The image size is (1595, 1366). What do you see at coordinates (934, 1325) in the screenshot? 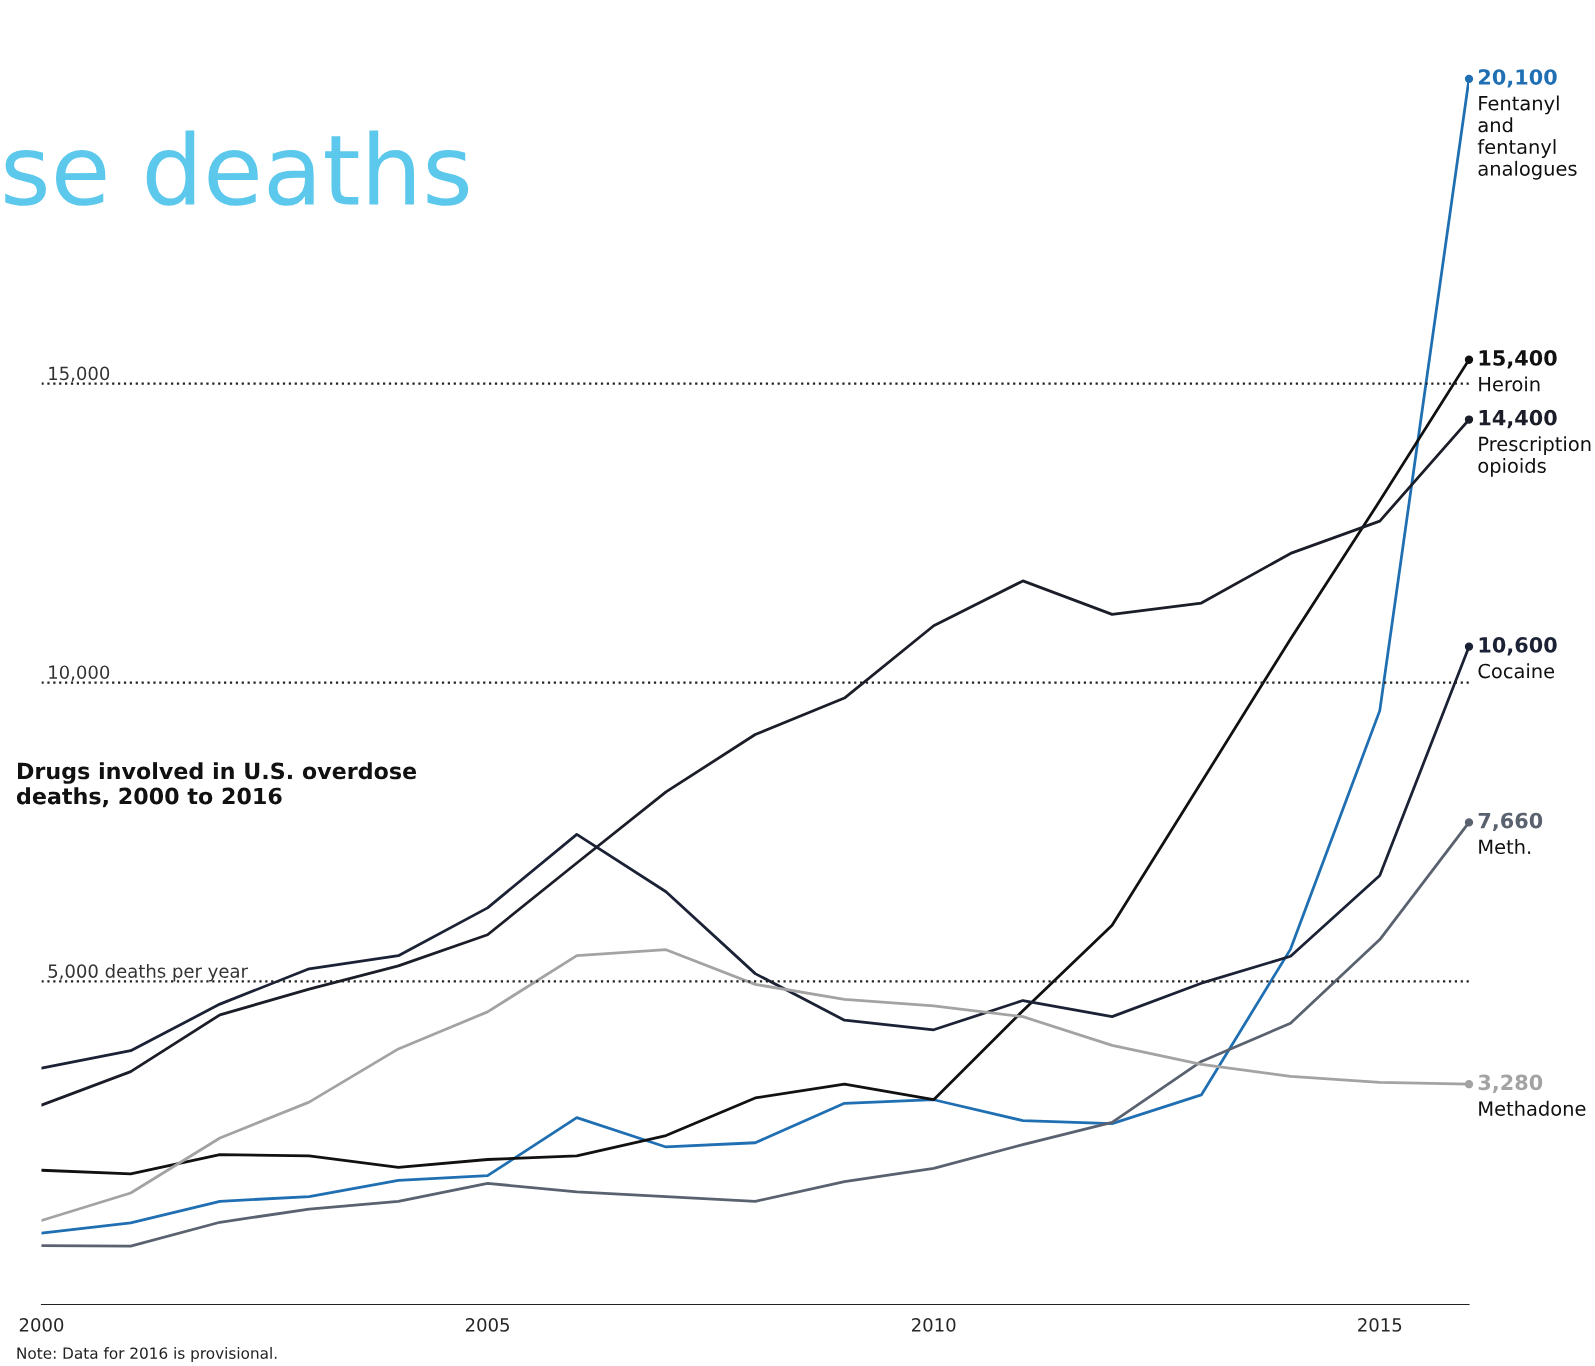
I see `x-tick-label: 2010` at bounding box center [934, 1325].